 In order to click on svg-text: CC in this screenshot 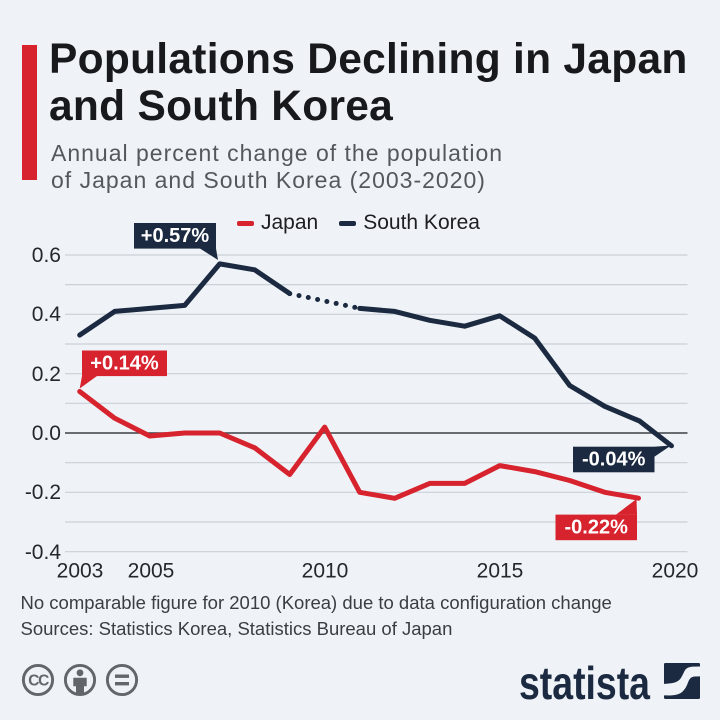, I will do `click(38, 681)`.